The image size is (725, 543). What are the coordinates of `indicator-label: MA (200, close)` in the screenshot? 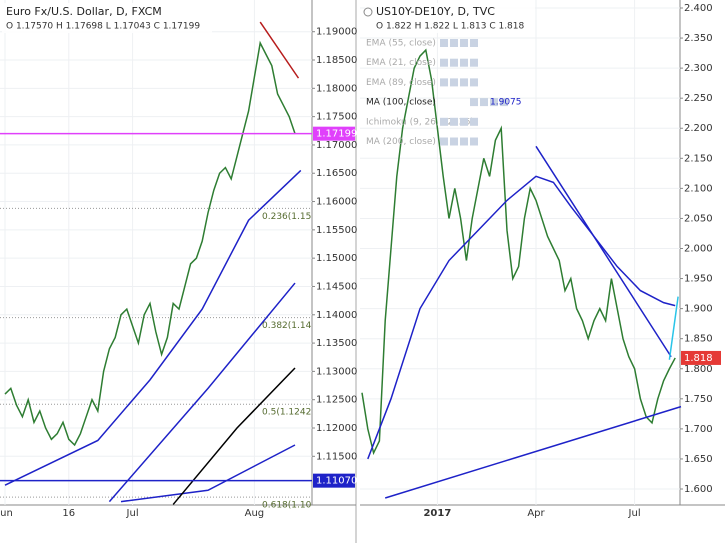 It's located at (401, 142).